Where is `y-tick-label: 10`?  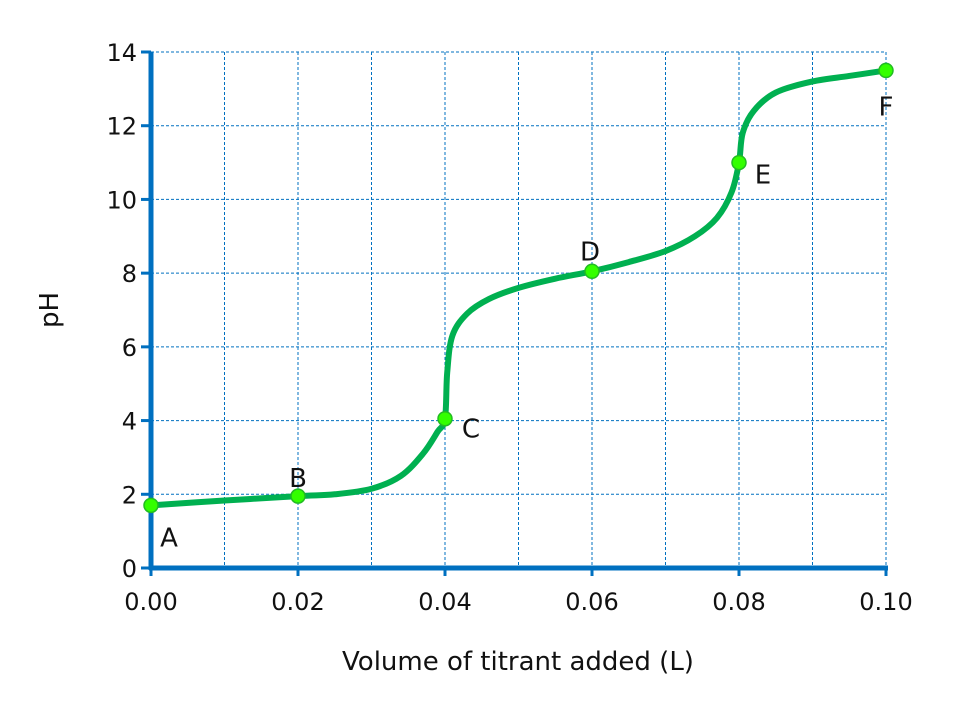
y-tick-label: 10 is located at coordinates (121, 200).